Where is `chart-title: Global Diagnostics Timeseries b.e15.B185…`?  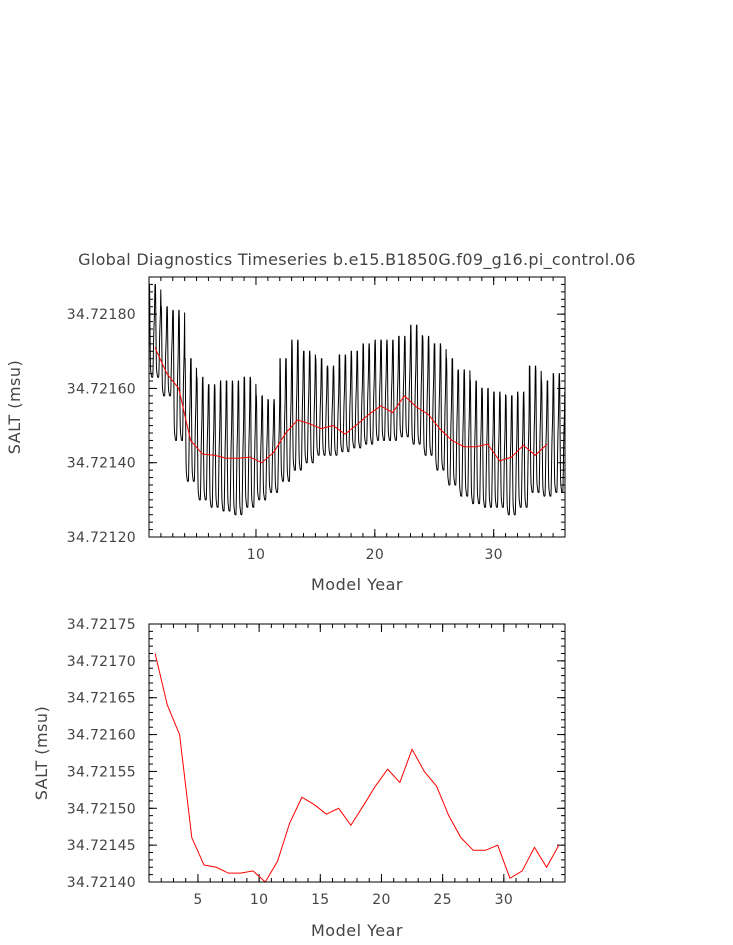
chart-title: Global Diagnostics Timeseries b.e15.B185… is located at coordinates (357, 260).